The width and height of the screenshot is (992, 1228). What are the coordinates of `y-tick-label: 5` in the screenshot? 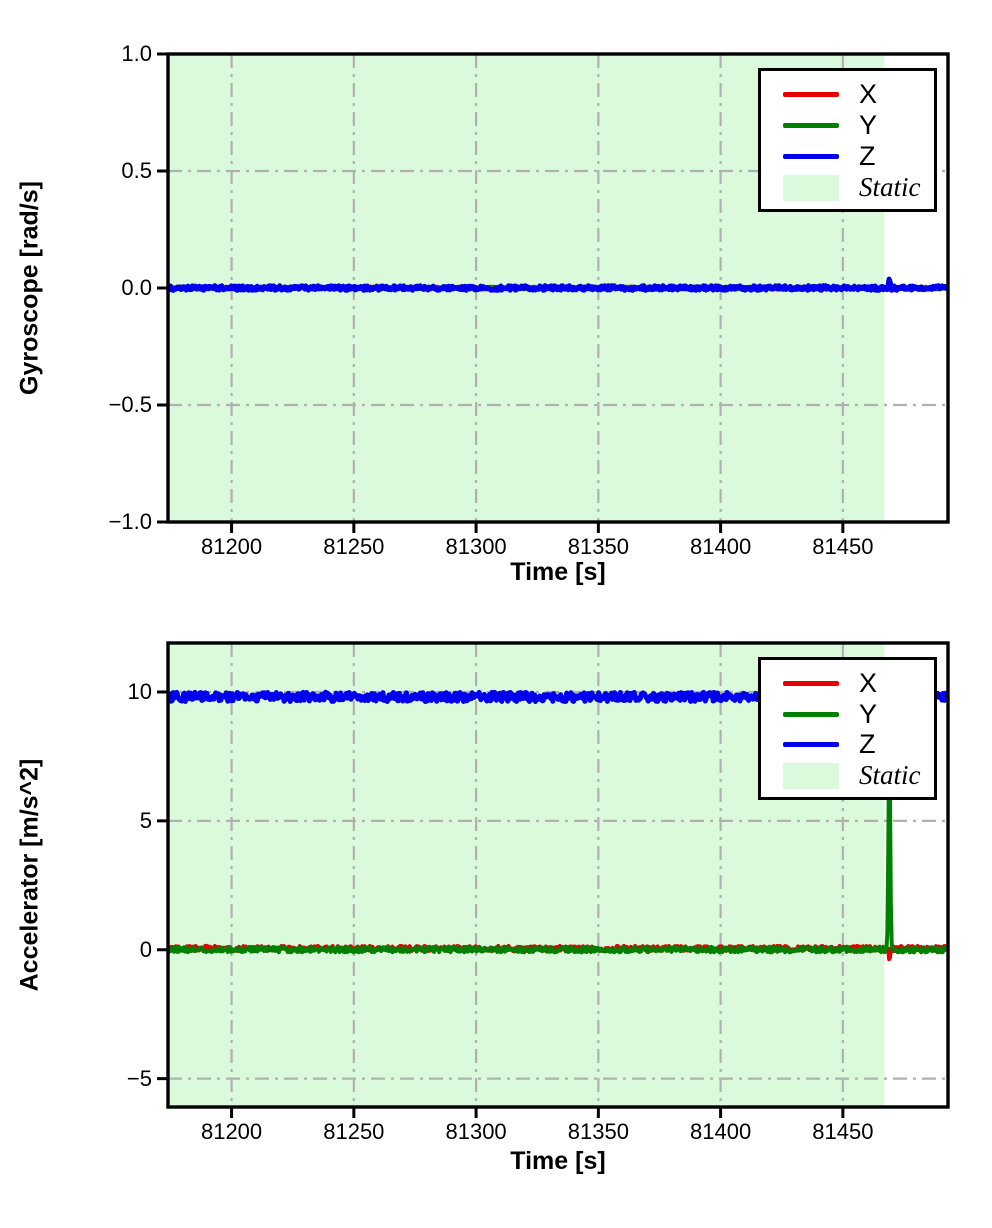 It's located at (145, 820).